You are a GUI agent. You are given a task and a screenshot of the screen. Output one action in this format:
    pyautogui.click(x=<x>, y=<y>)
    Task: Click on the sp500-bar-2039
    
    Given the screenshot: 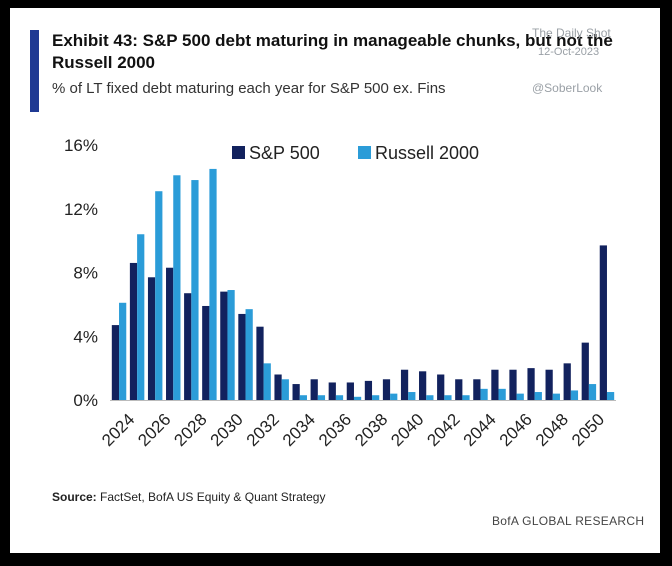 What is the action you would take?
    pyautogui.click(x=386, y=389)
    